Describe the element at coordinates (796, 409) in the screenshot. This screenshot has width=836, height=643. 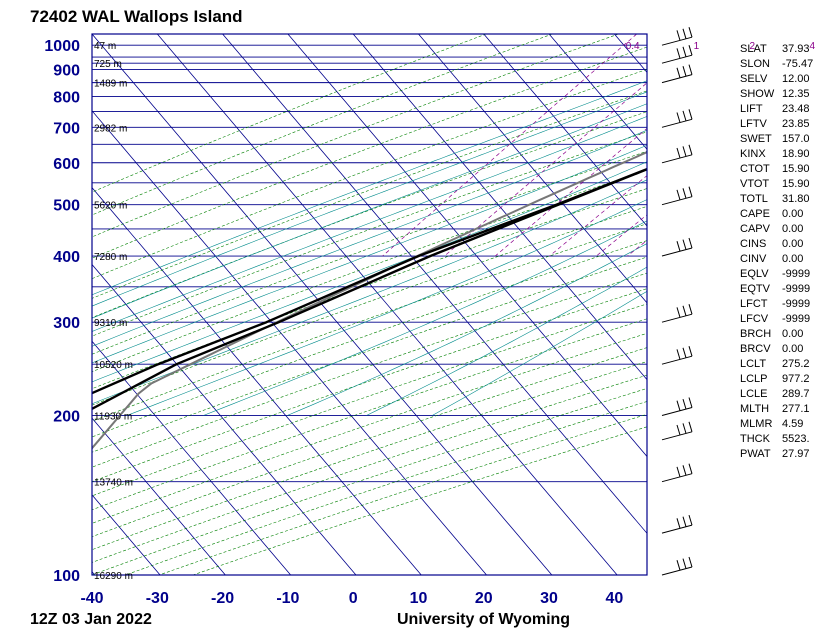
I see `index-value: 277.1` at that location.